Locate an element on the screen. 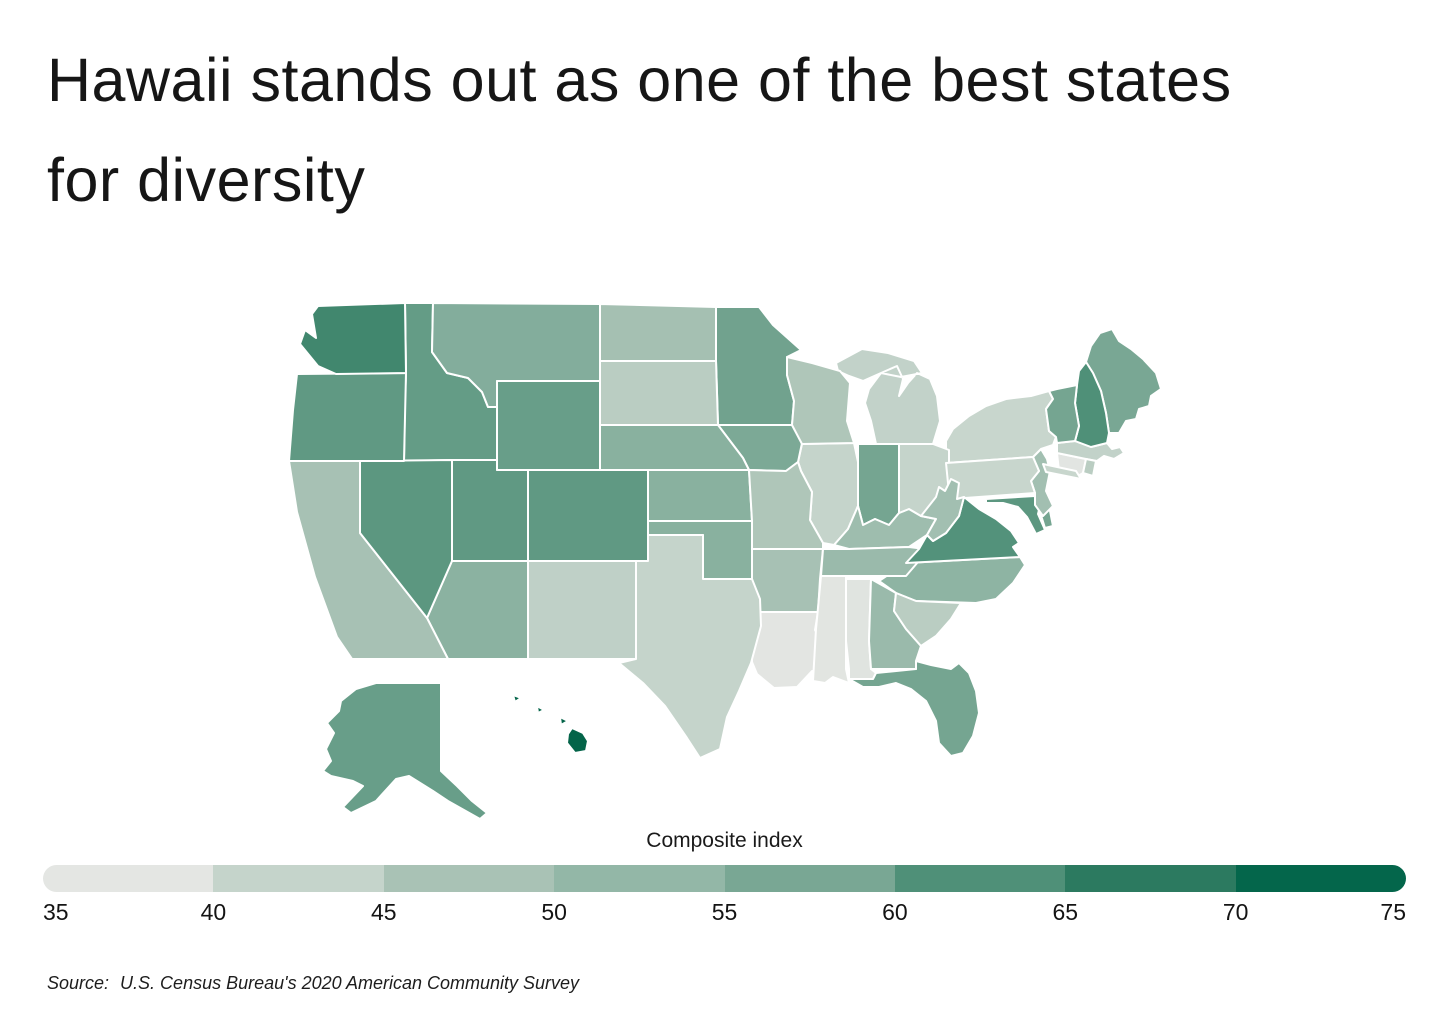 Image resolution: width=1450 pixels, height=1012 pixels. state-hi is located at coordinates (550, 724).